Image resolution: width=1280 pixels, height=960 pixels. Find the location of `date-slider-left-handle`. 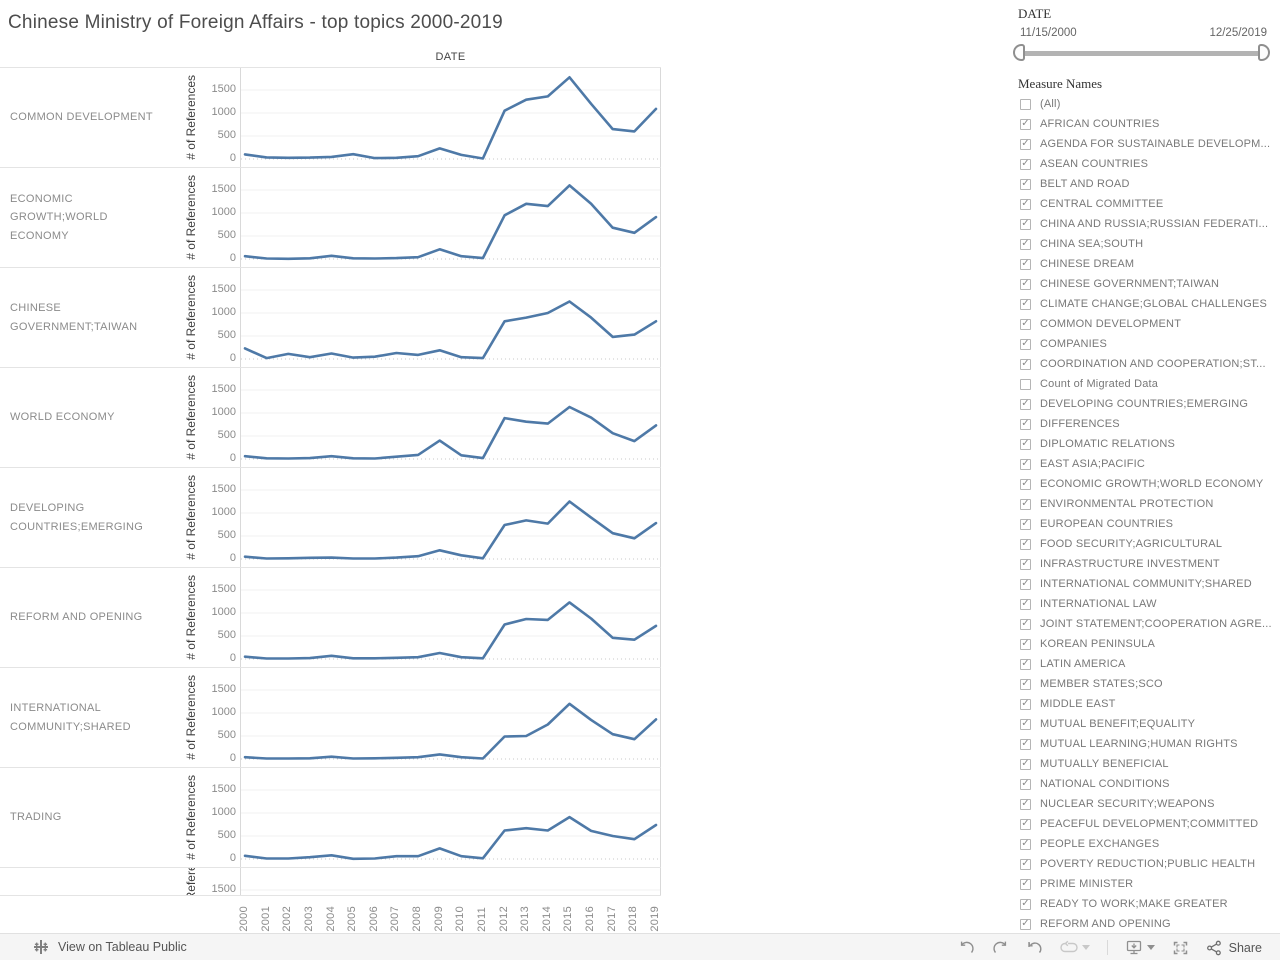

date-slider-left-handle is located at coordinates (1019, 52).